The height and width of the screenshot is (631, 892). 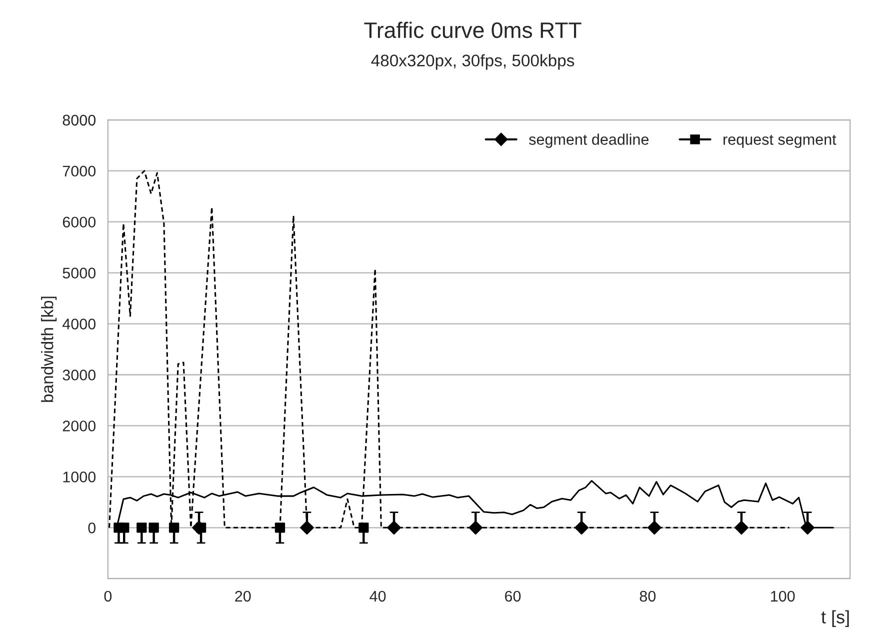 What do you see at coordinates (49, 349) in the screenshot?
I see `y-axis-title: bandwidth [kb]` at bounding box center [49, 349].